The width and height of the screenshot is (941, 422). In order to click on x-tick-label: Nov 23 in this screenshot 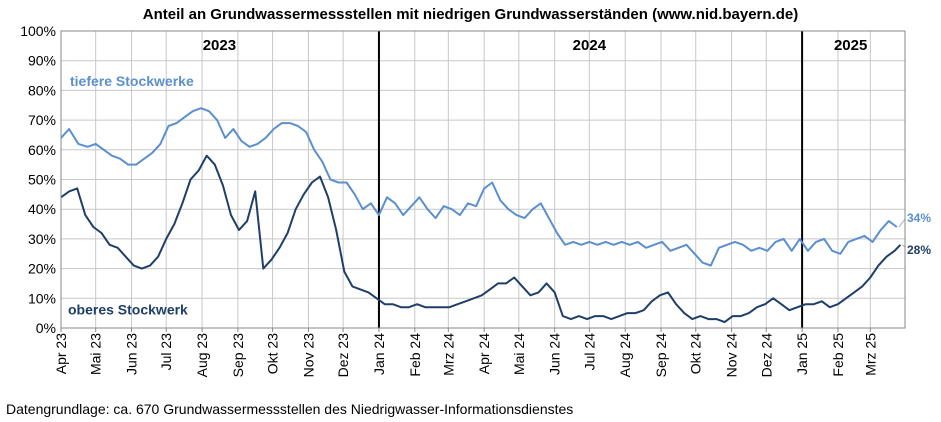, I will do `click(308, 355)`.